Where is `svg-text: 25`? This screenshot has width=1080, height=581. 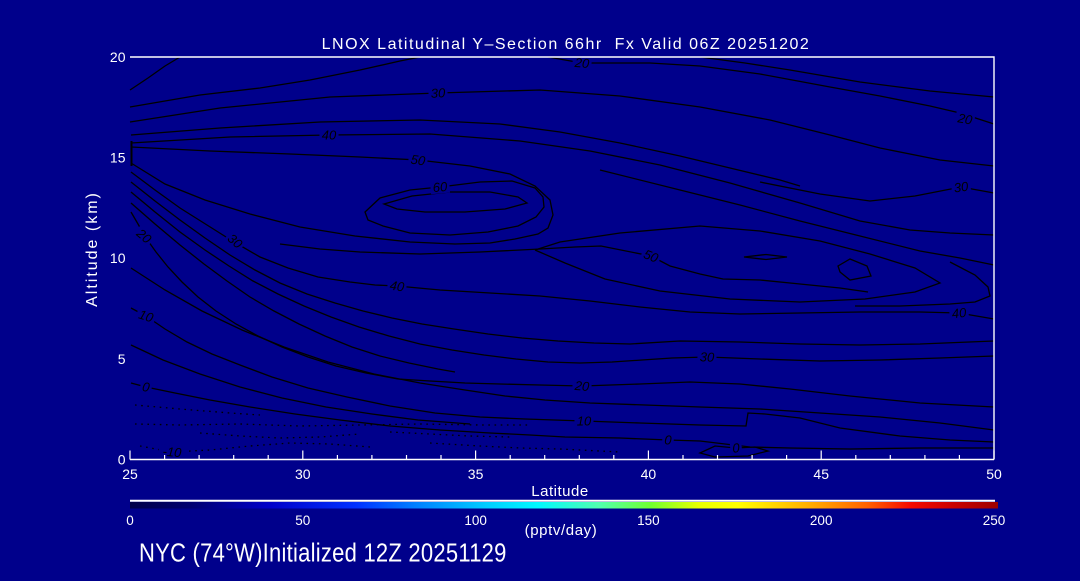 svg-text: 25 is located at coordinates (130, 474).